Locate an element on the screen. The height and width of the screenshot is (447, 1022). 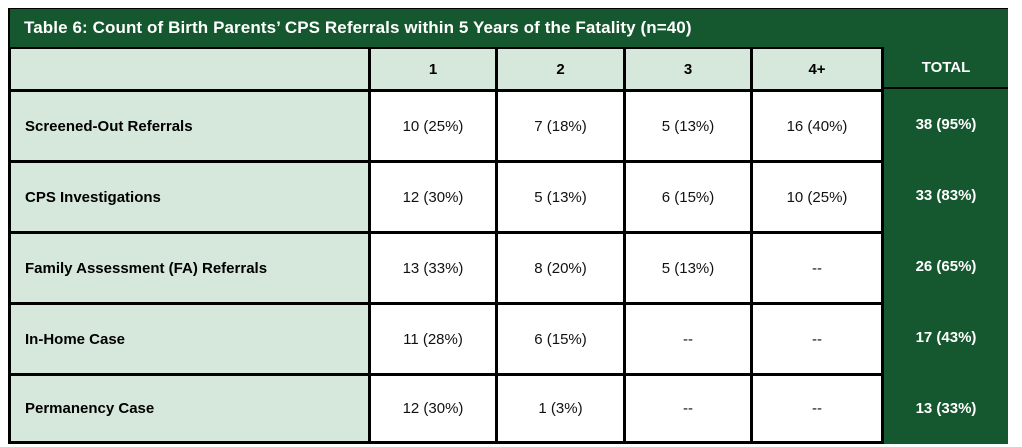
data-cell: 13 (33%) is located at coordinates (434, 266).